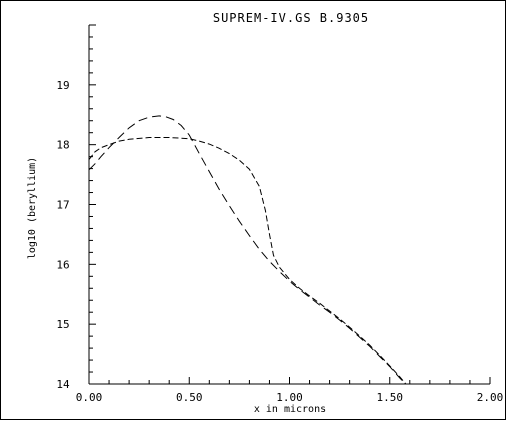 The image size is (506, 424). Describe the element at coordinates (63, 384) in the screenshot. I see `y-tick-label: 14` at that location.